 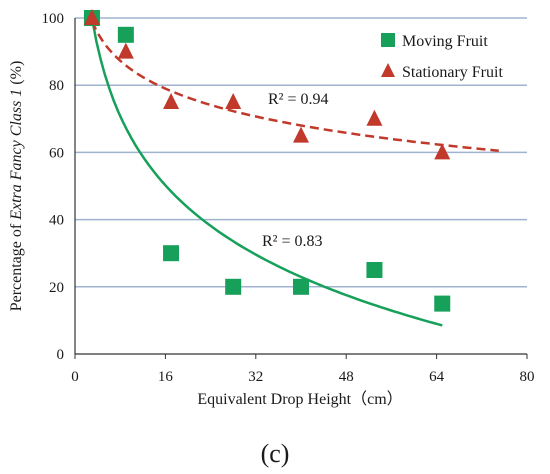 What do you see at coordinates (275, 453) in the screenshot?
I see `panel-label: (c)` at bounding box center [275, 453].